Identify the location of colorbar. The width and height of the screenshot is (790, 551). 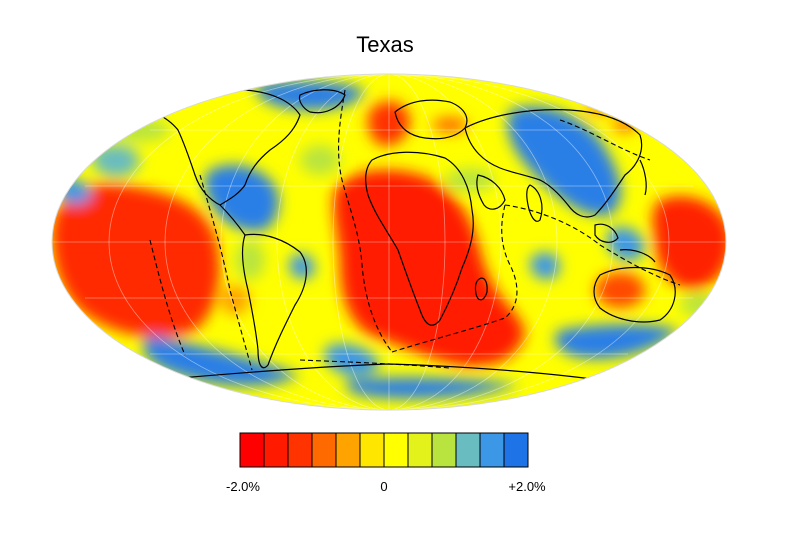
(384, 450).